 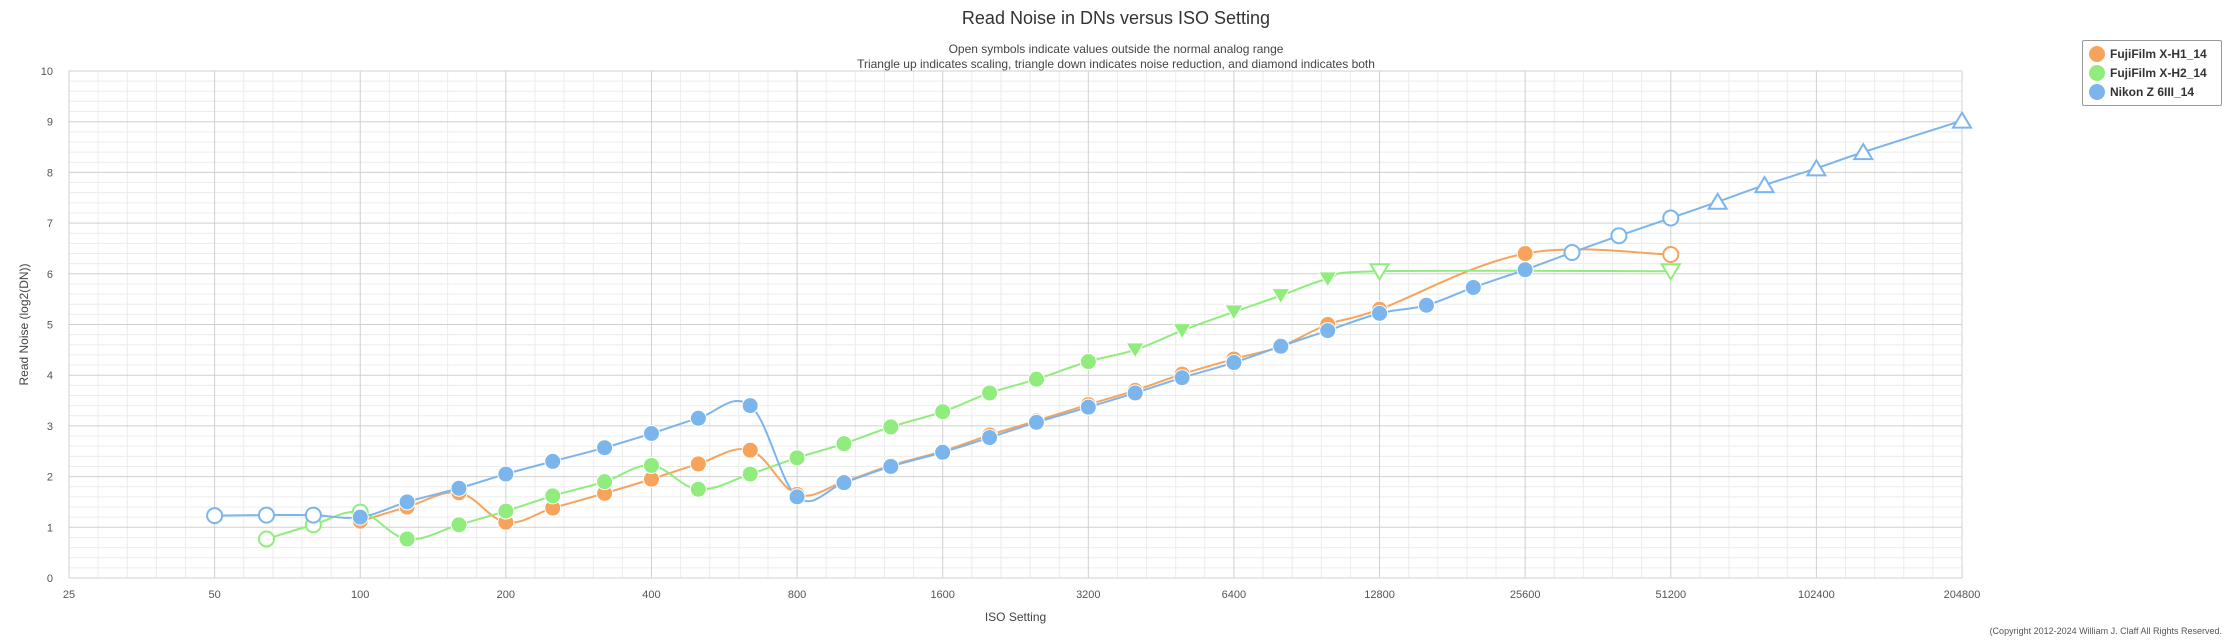 What do you see at coordinates (47, 72) in the screenshot?
I see `y-tick-label: 10` at bounding box center [47, 72].